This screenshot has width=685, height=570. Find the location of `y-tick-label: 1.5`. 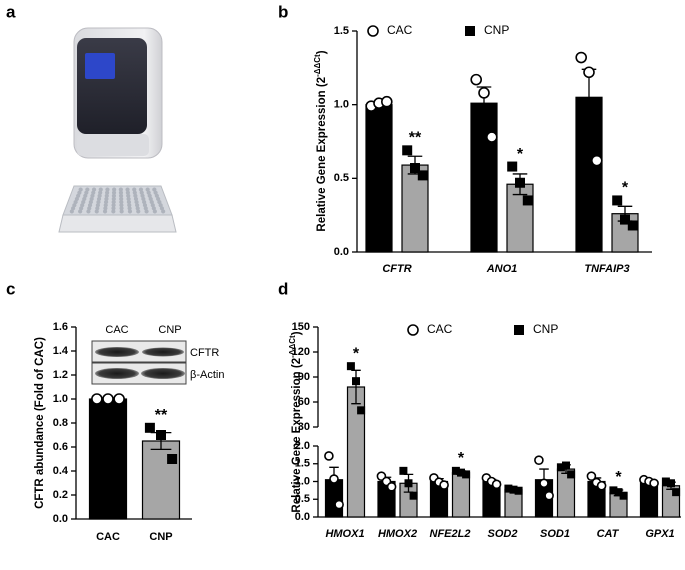

y-tick-label: 1.5 is located at coordinates (302, 464).